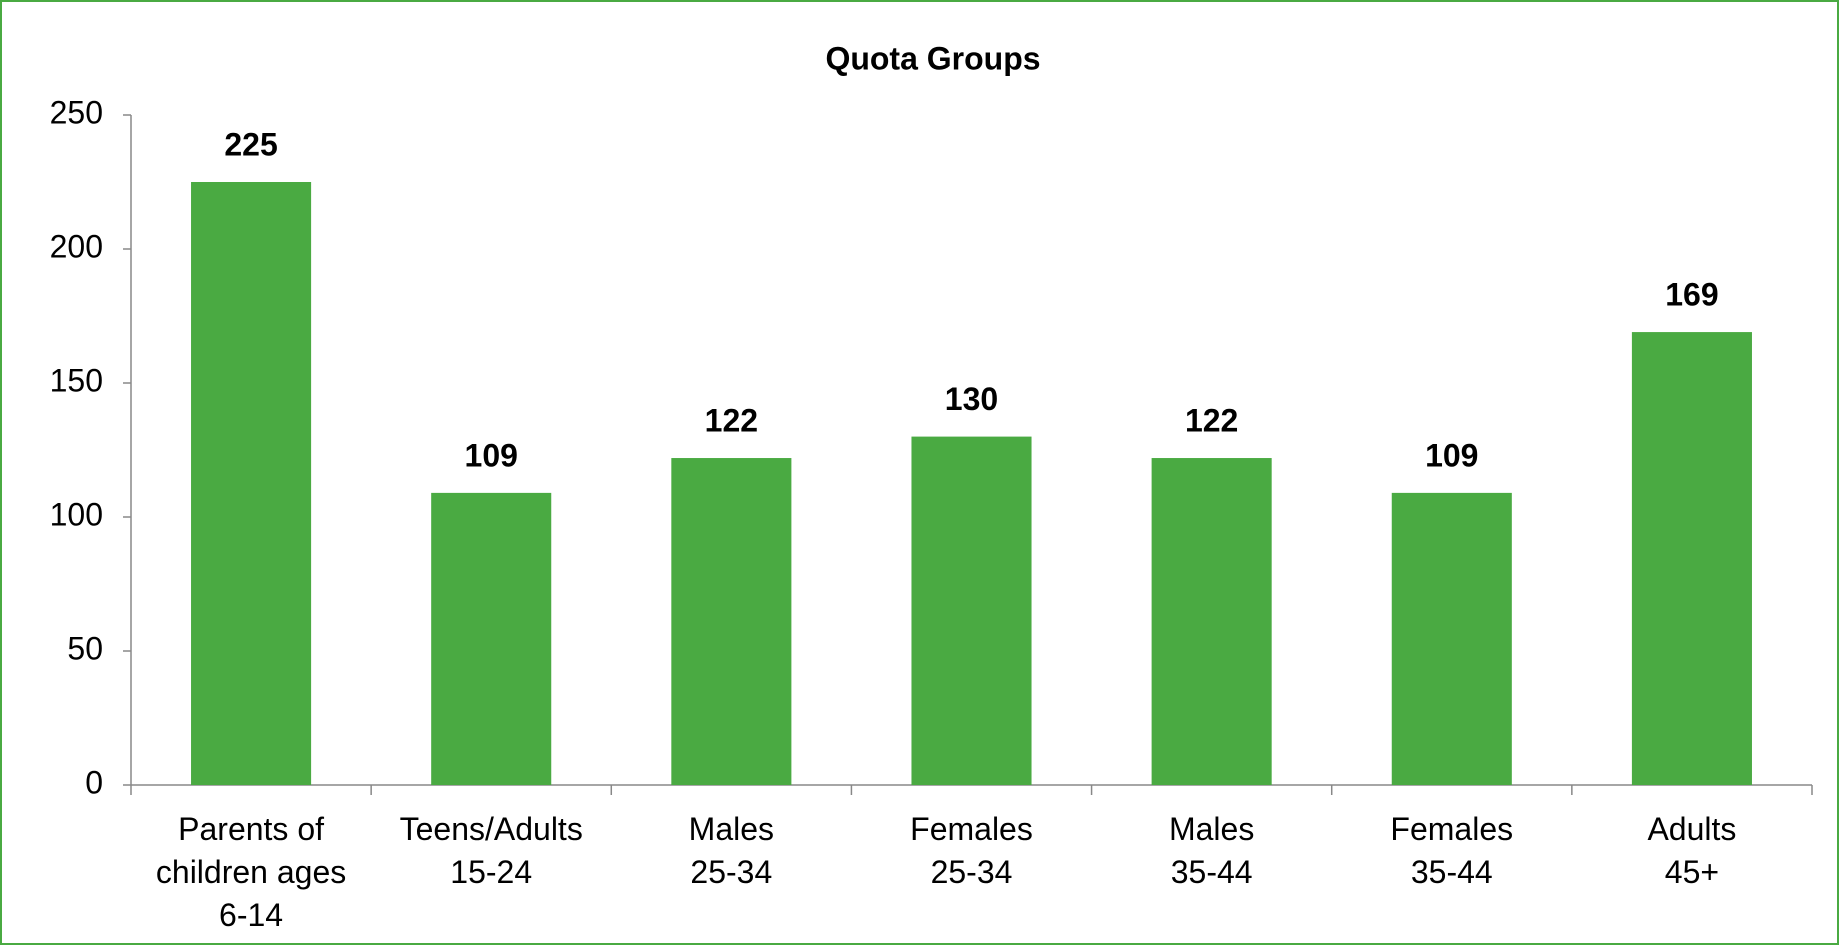 The image size is (1839, 945). What do you see at coordinates (1691, 850) in the screenshot?
I see `x-tick-label: Adults 45+` at bounding box center [1691, 850].